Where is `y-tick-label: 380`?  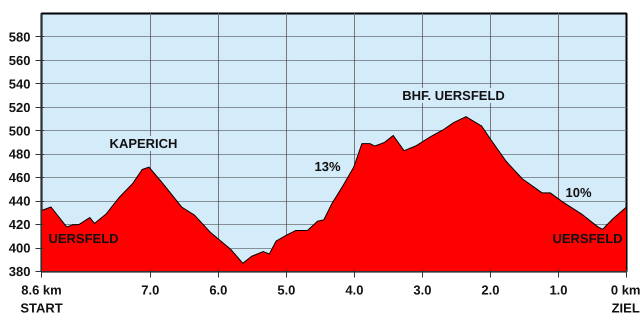
y-tick-label: 380 is located at coordinates (19, 271).